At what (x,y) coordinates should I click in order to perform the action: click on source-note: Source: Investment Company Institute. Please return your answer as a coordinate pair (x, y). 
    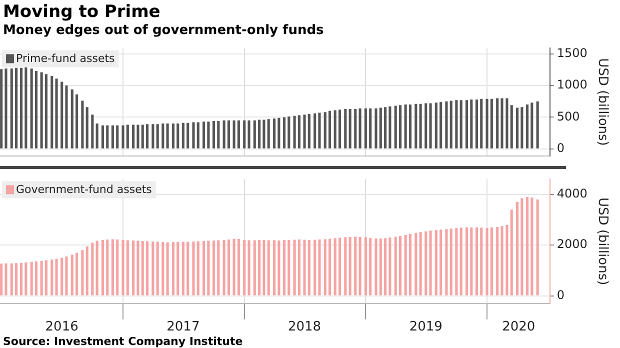
    Looking at the image, I should click on (123, 341).